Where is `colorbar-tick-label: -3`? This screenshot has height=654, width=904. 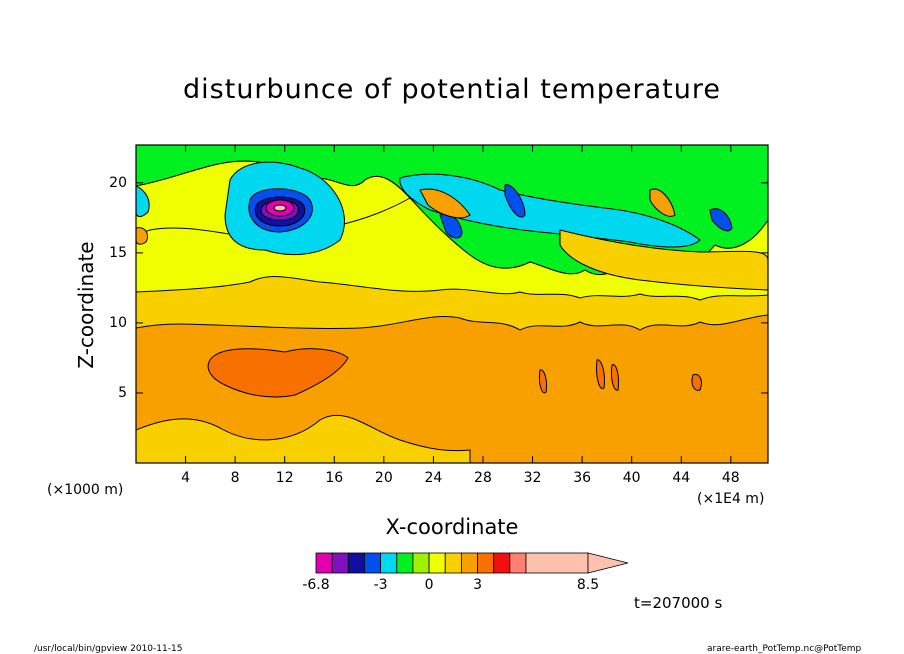
colorbar-tick-label: -3 is located at coordinates (380, 585).